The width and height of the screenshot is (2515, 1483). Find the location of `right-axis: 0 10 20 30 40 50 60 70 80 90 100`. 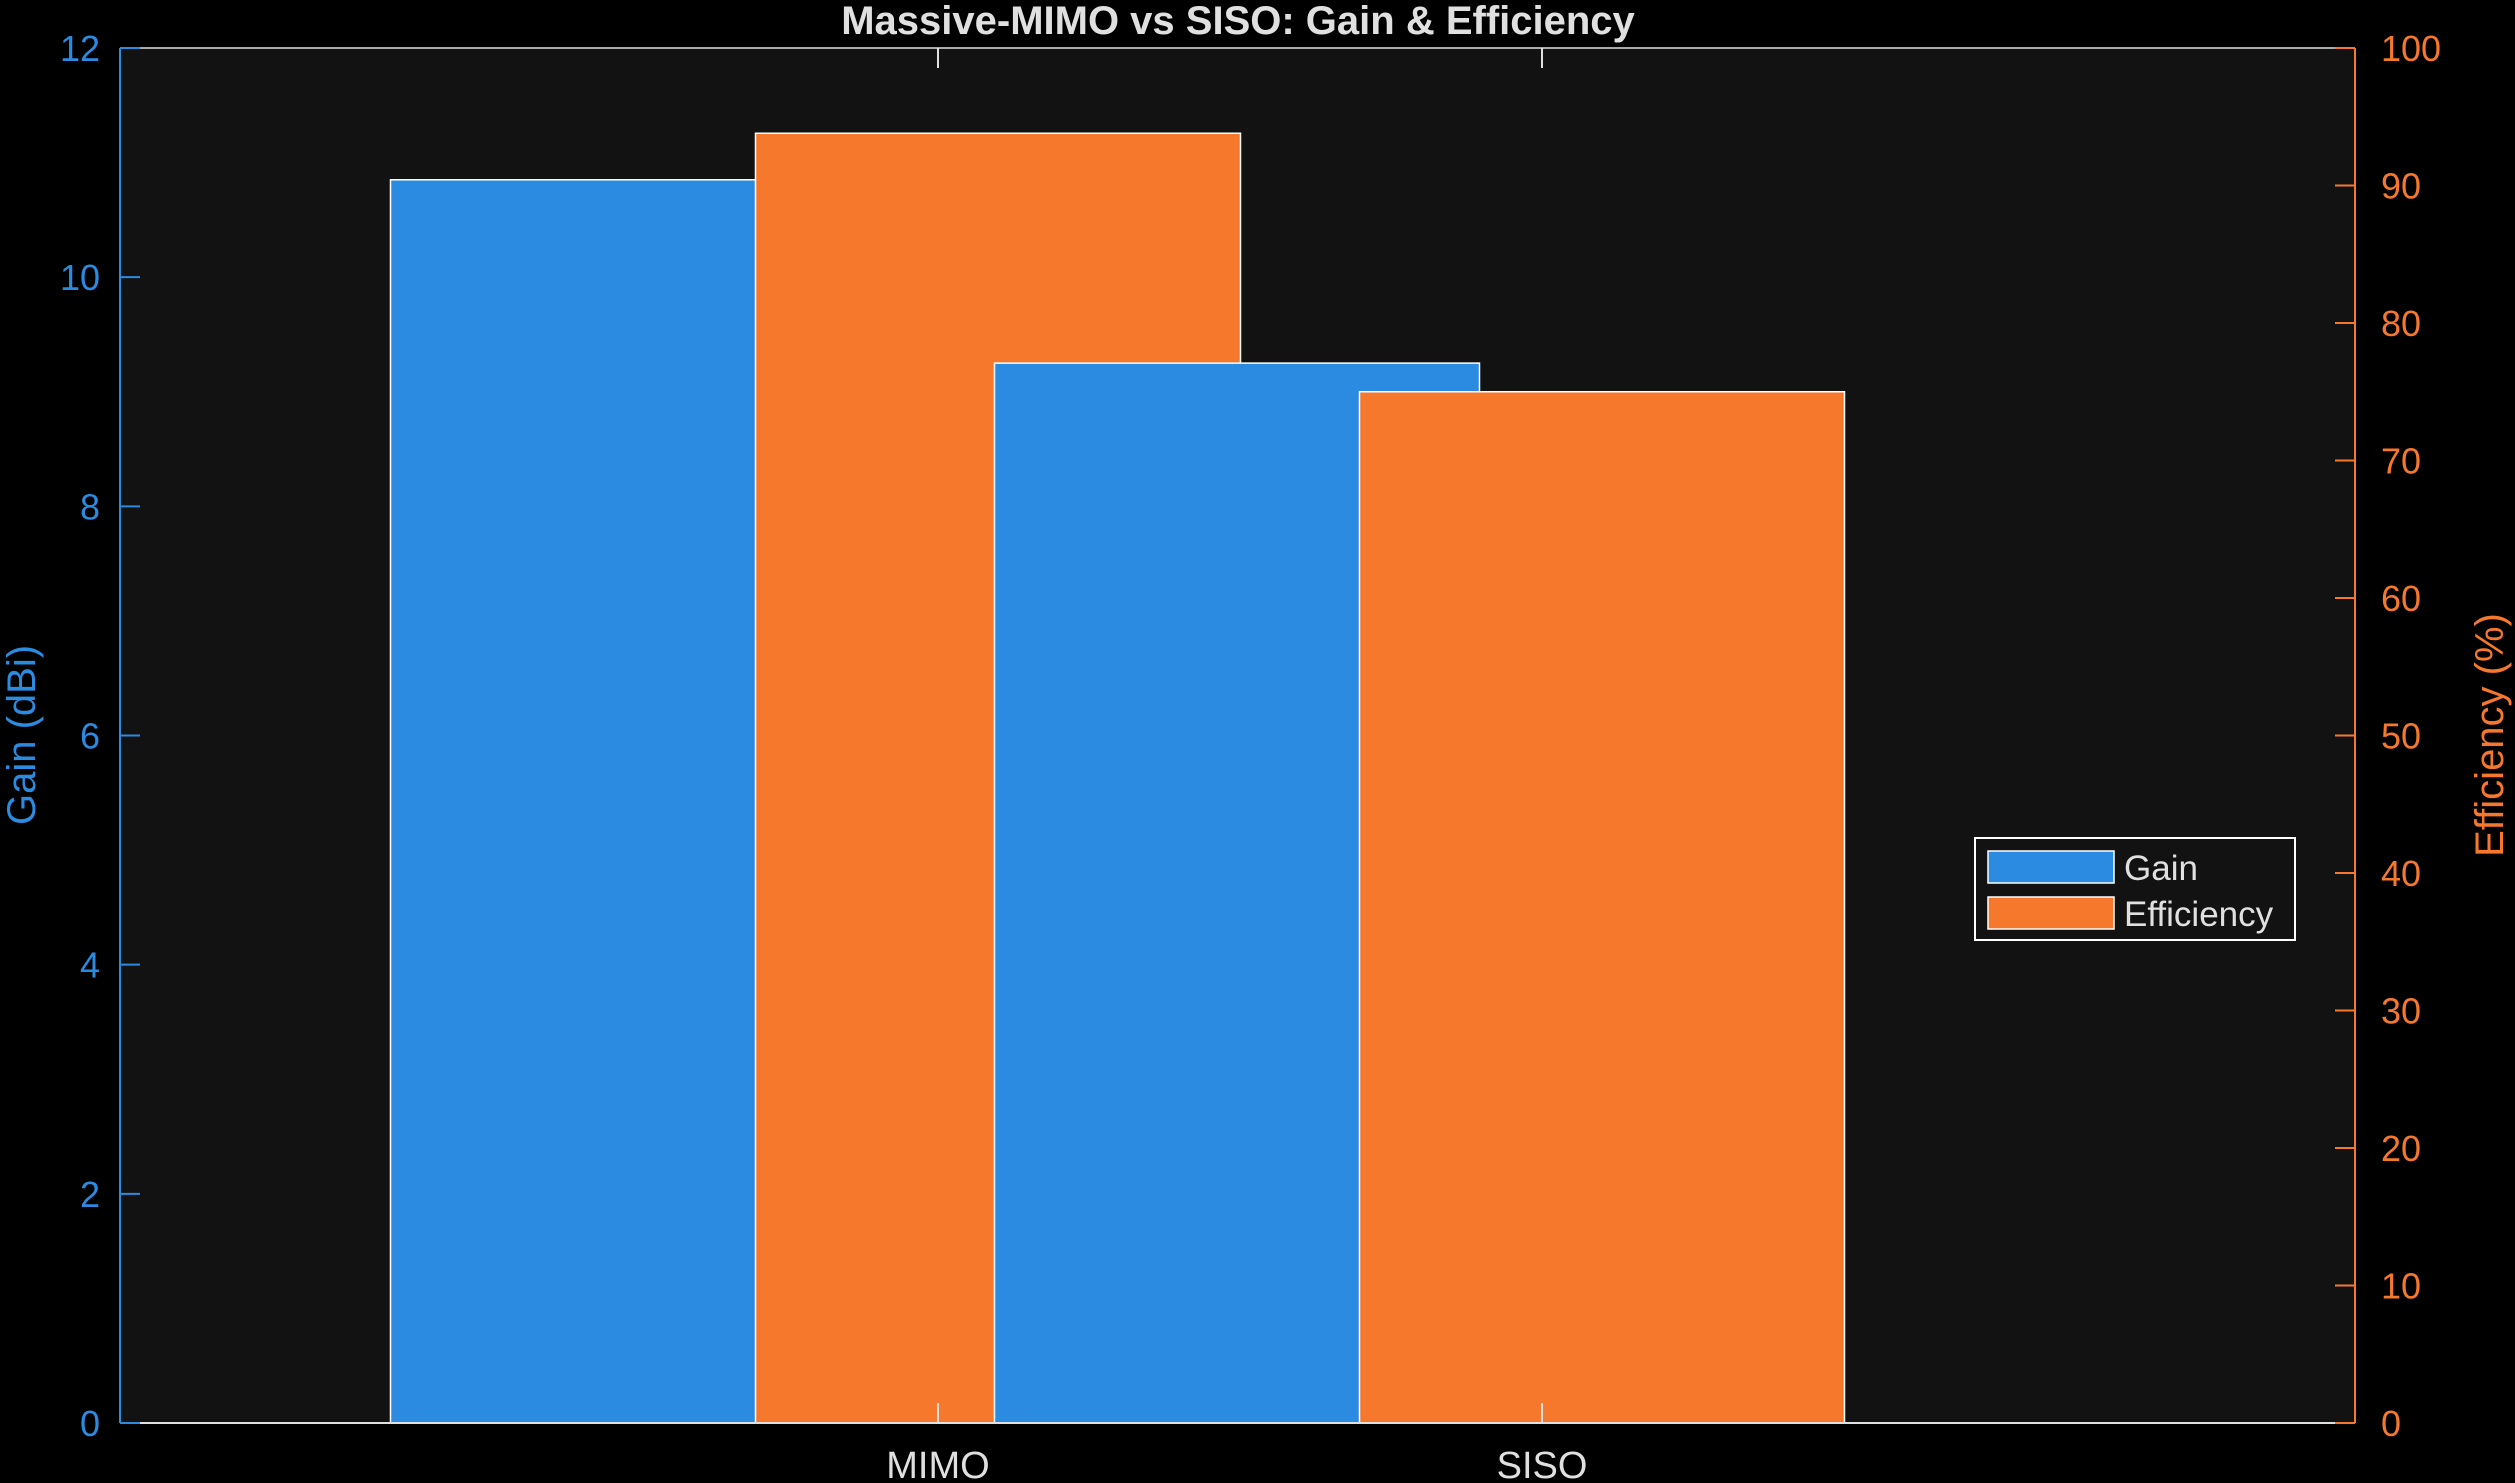

right-axis: 0 10 20 30 40 50 60 70 80 90 100 is located at coordinates (2388, 736).